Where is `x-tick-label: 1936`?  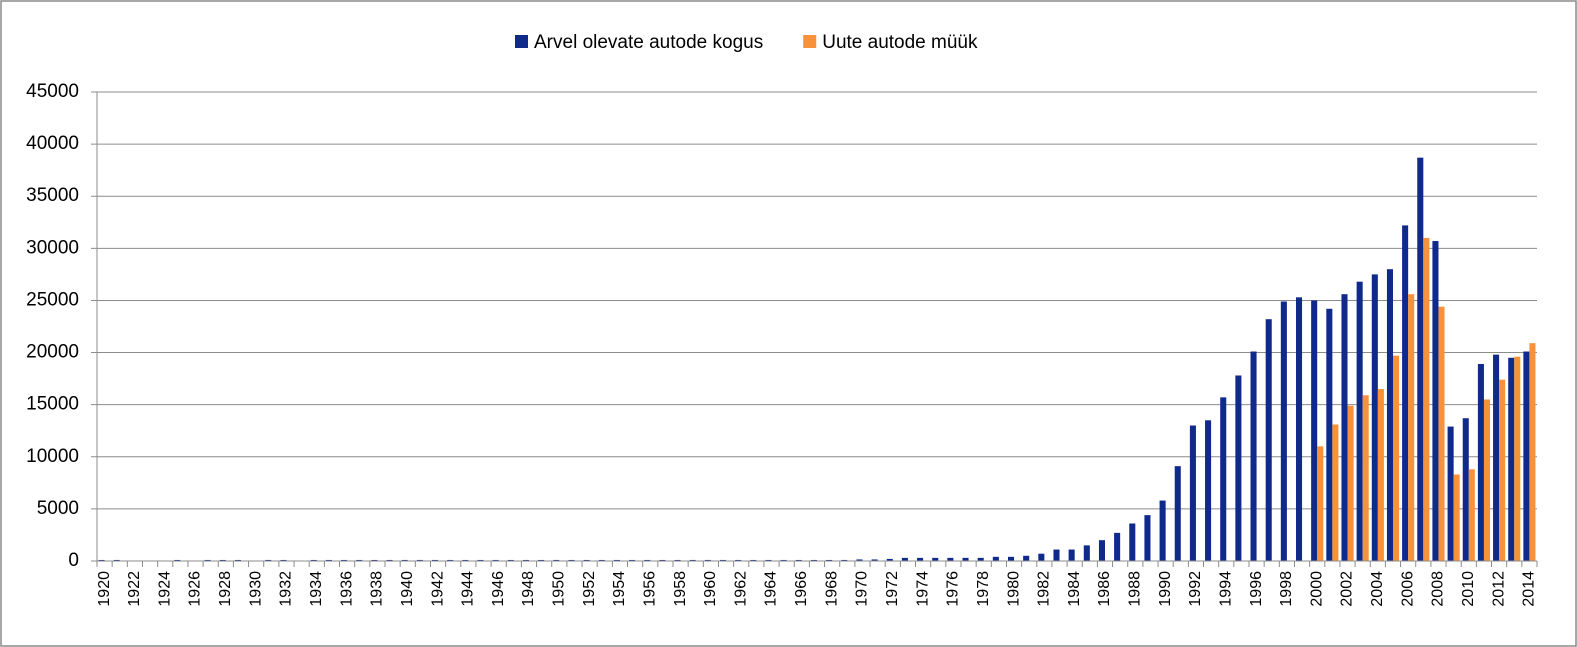
x-tick-label: 1936 is located at coordinates (346, 589).